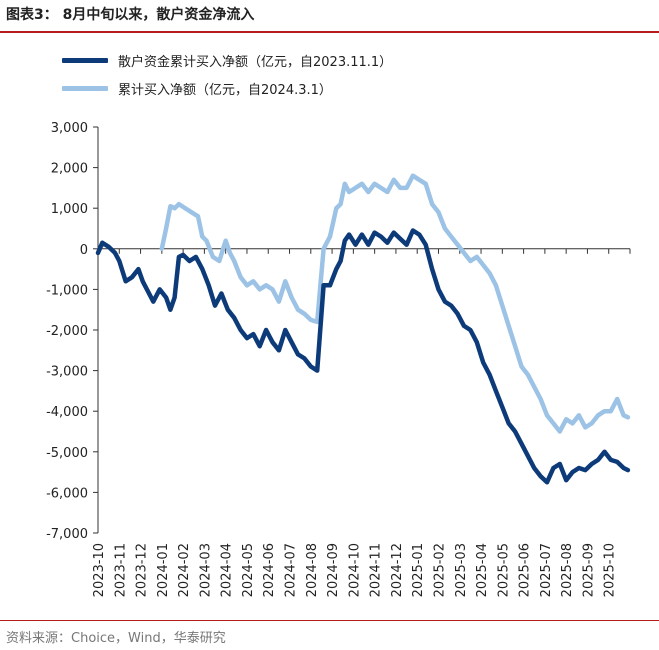 This screenshot has width=659, height=650. I want to click on x-tick-label: 2025-08, so click(567, 570).